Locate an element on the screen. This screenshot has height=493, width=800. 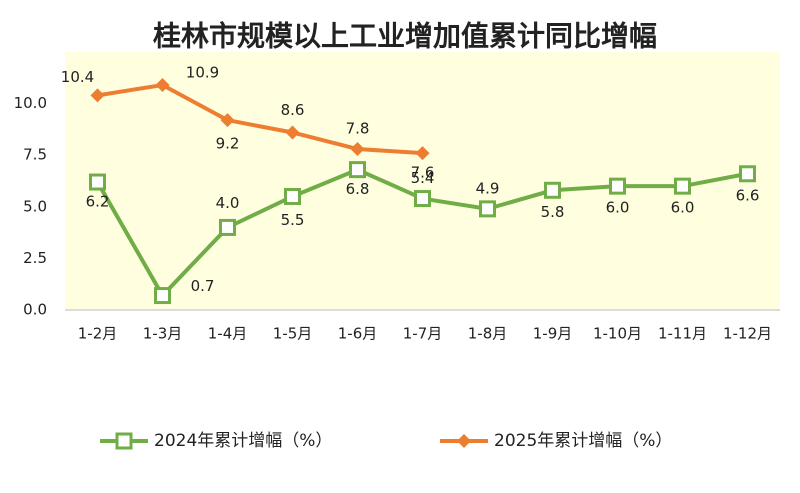
x-tick-label: 1-3月 is located at coordinates (163, 334).